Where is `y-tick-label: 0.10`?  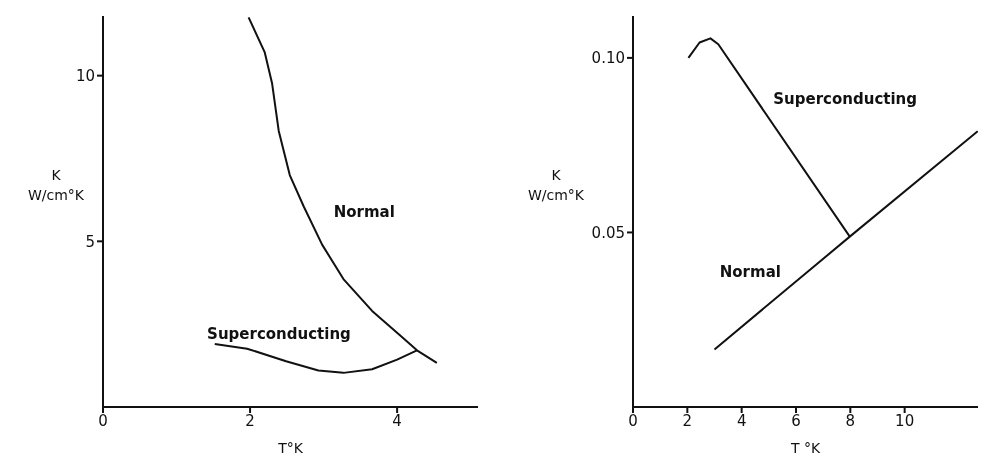
y-tick-label: 0.10 is located at coordinates (608, 58).